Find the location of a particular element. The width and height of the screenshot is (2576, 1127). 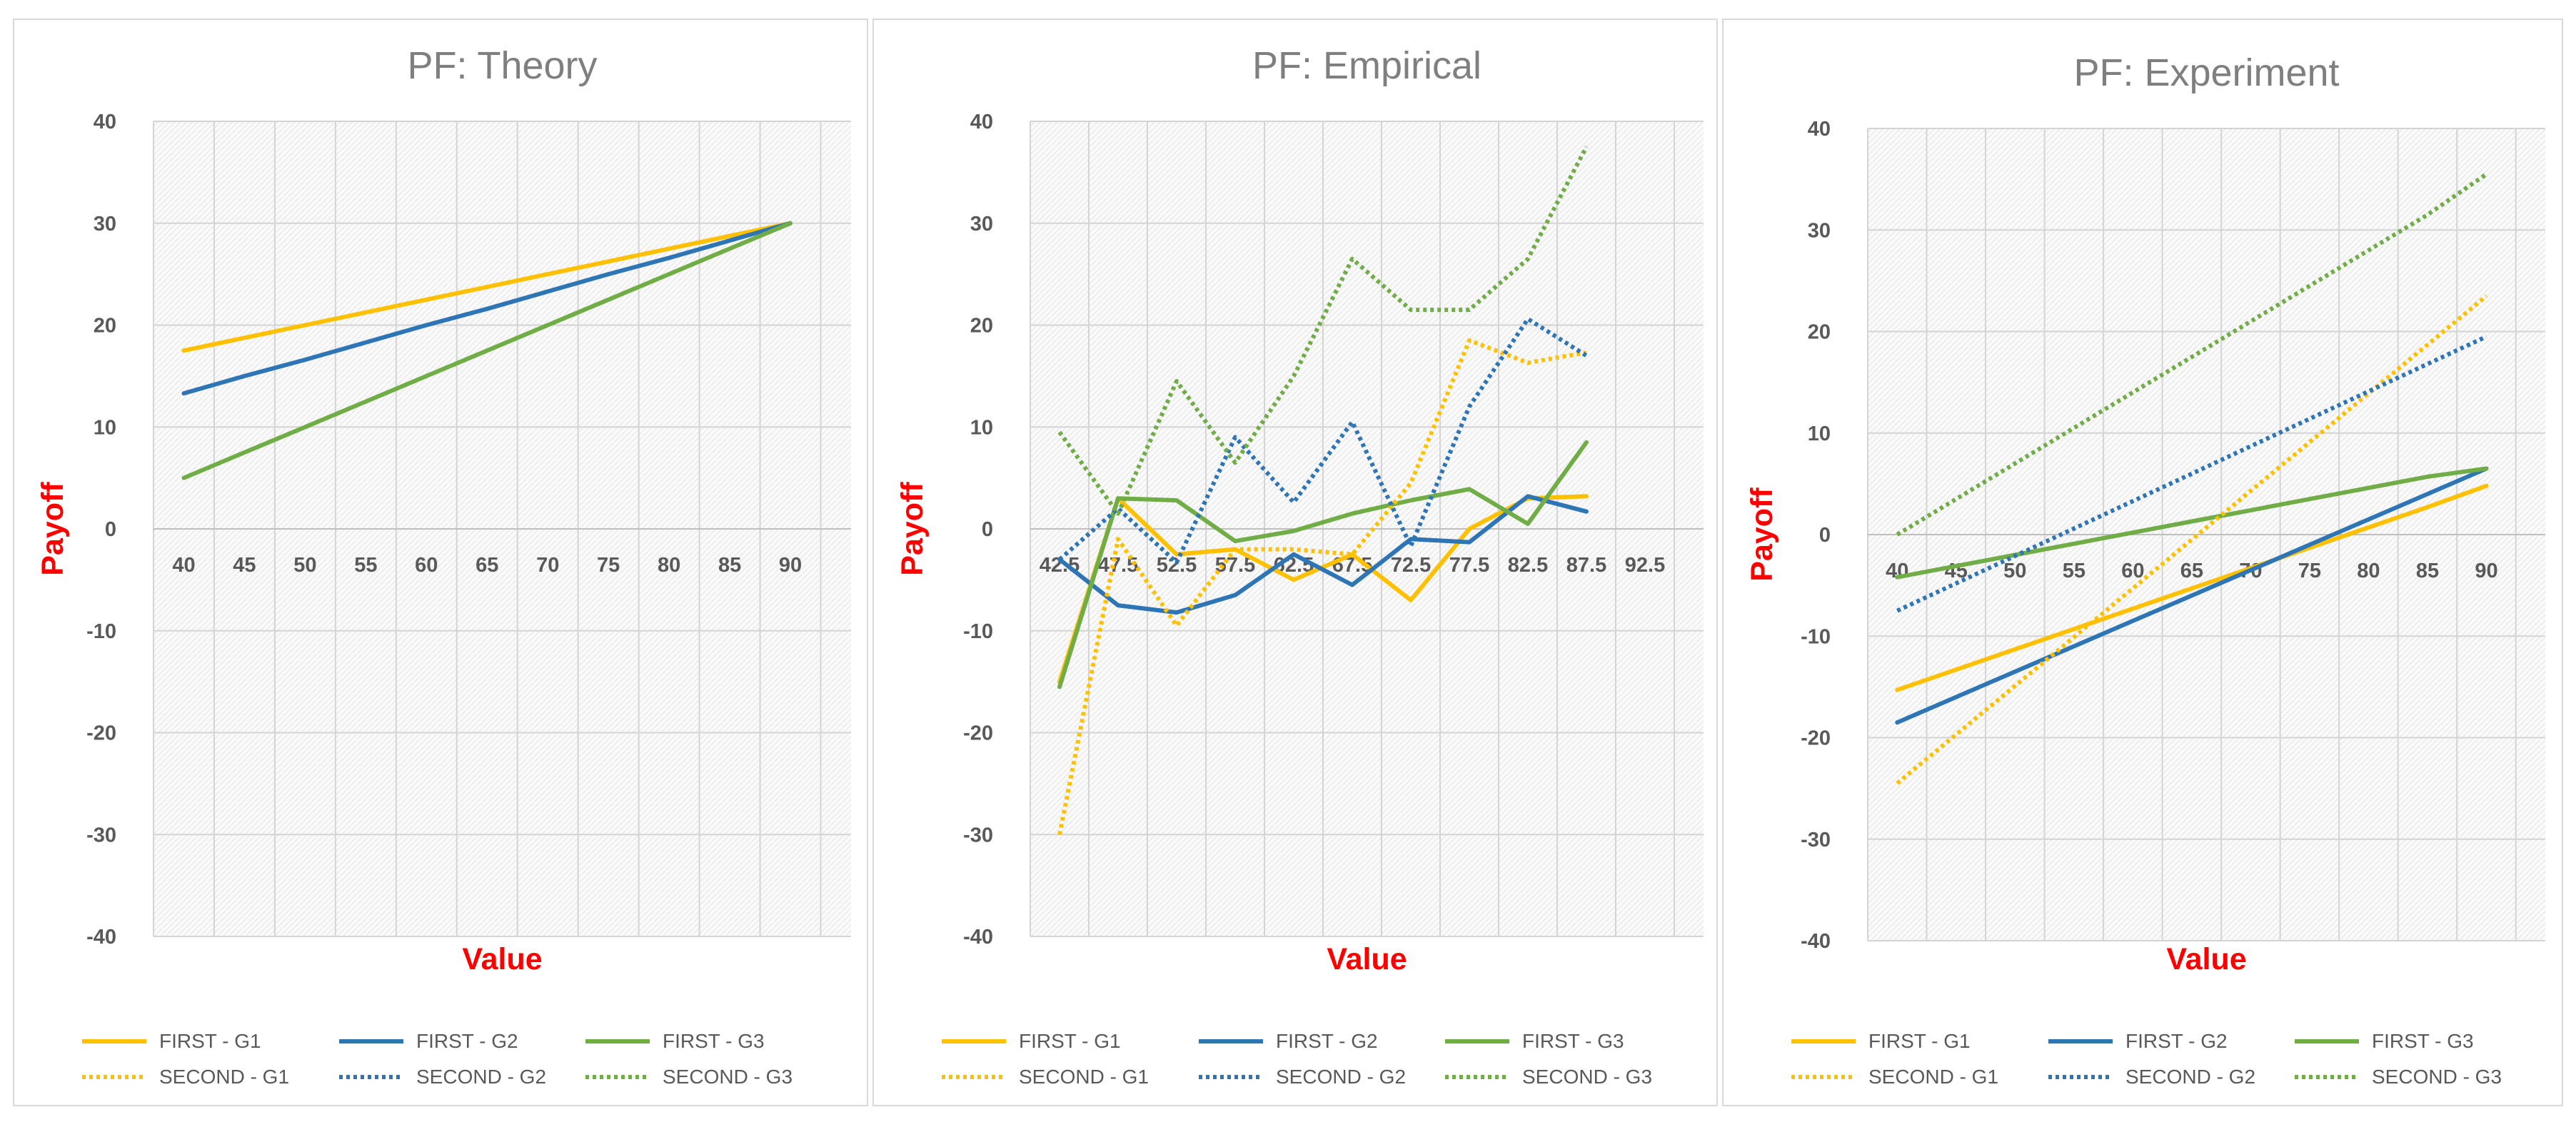

x-tick-label: 55 is located at coordinates (365, 565).